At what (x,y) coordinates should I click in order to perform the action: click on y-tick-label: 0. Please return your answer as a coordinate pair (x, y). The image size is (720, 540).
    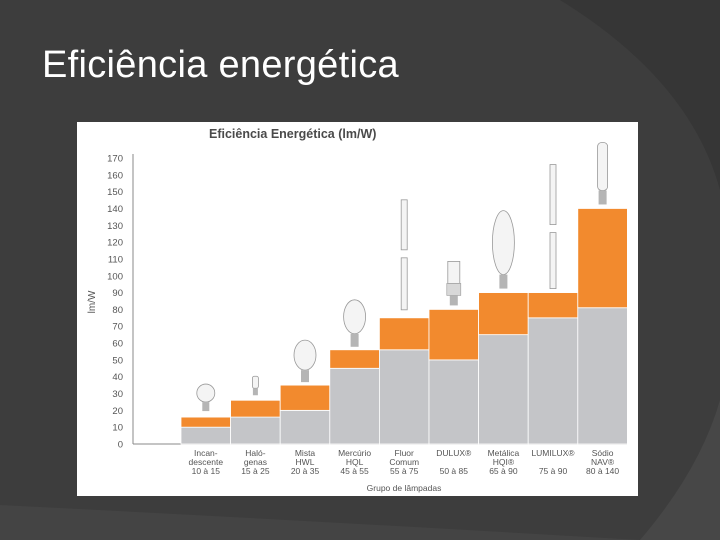
    Looking at the image, I should click on (120, 445).